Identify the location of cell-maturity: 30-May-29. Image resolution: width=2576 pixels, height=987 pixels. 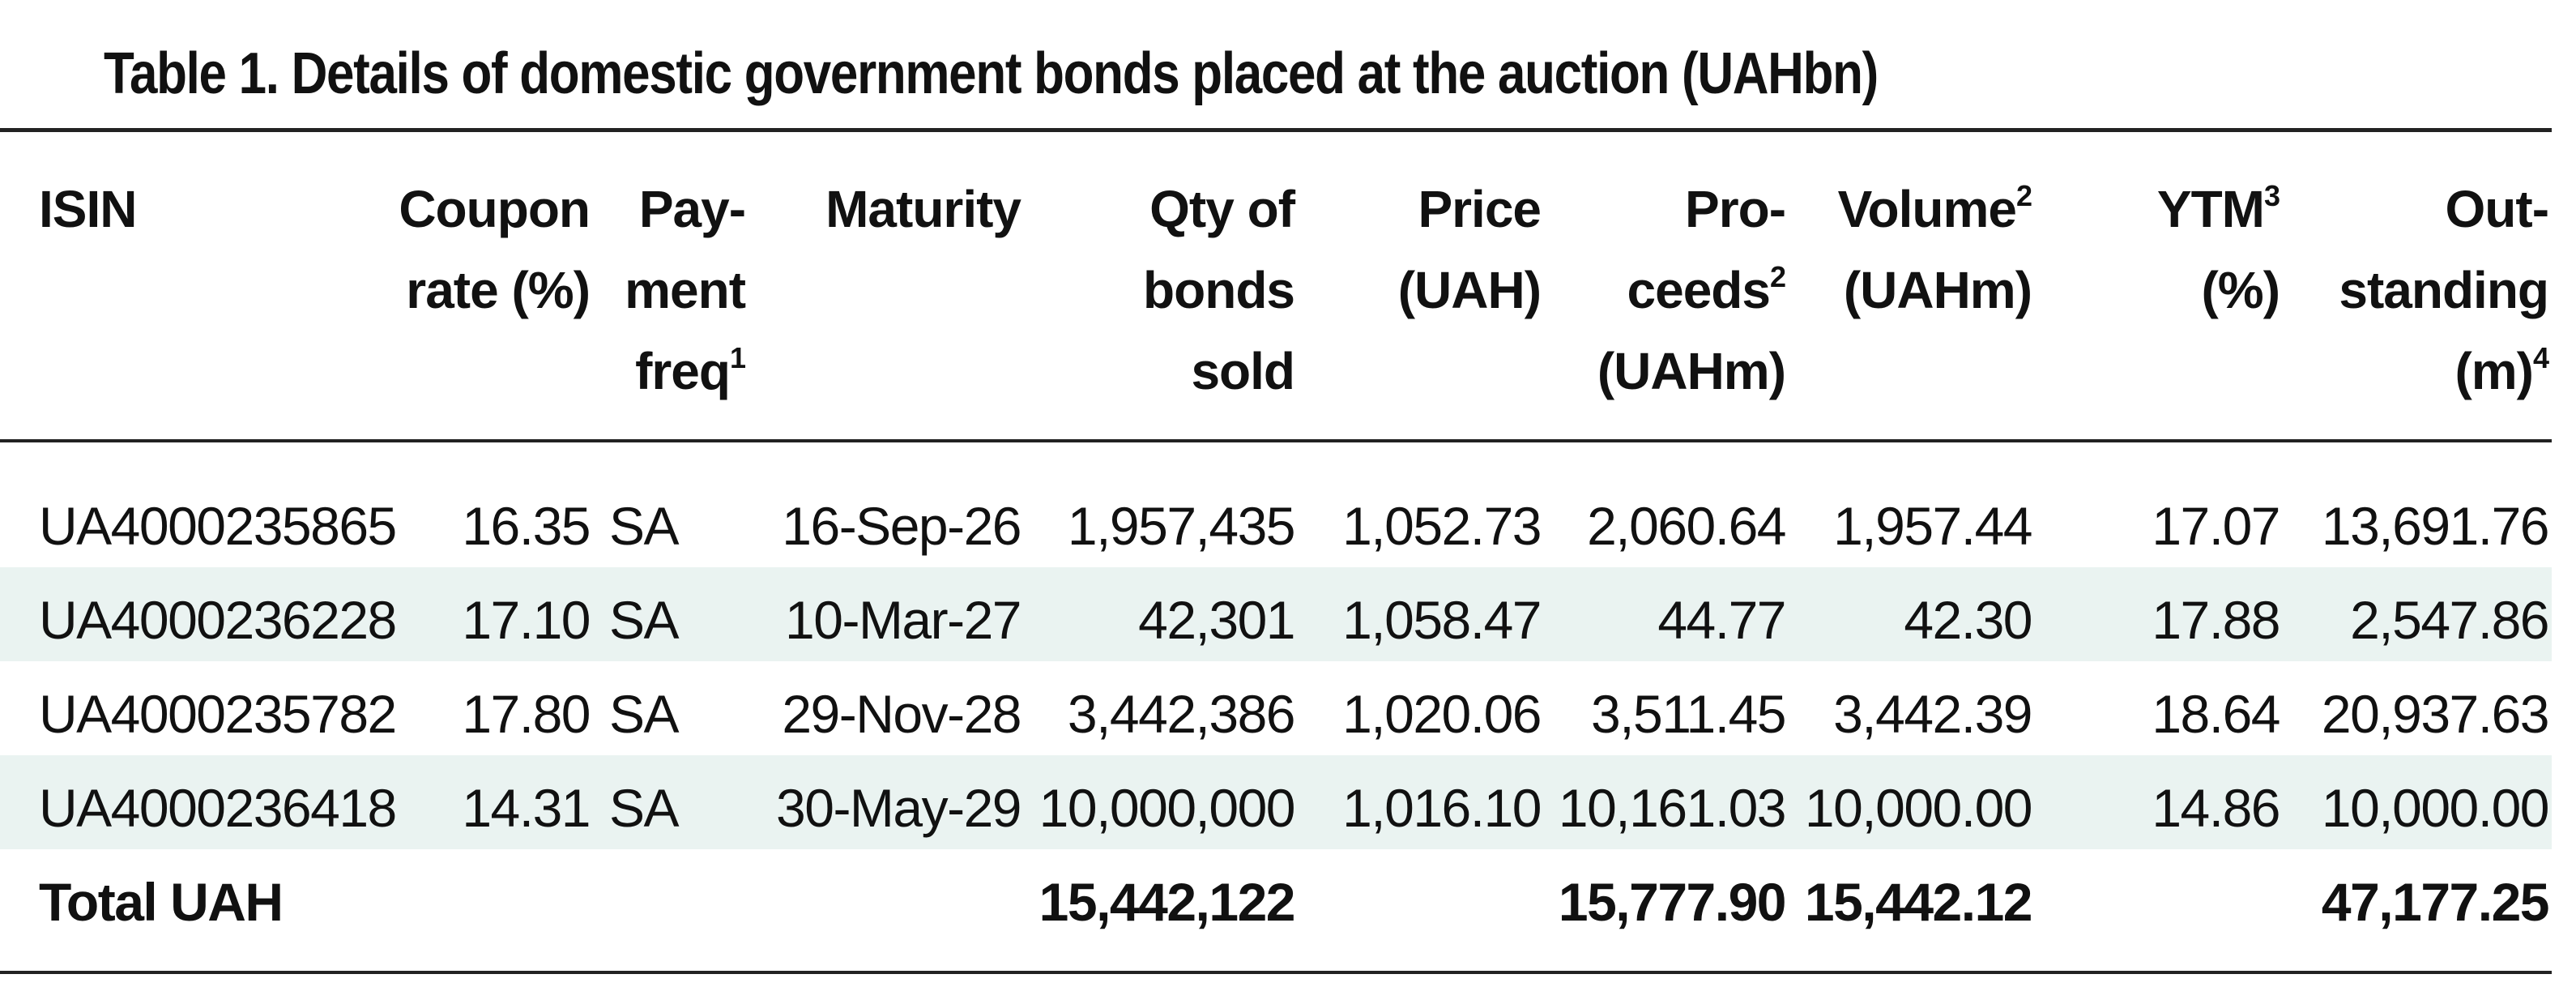
(899, 808).